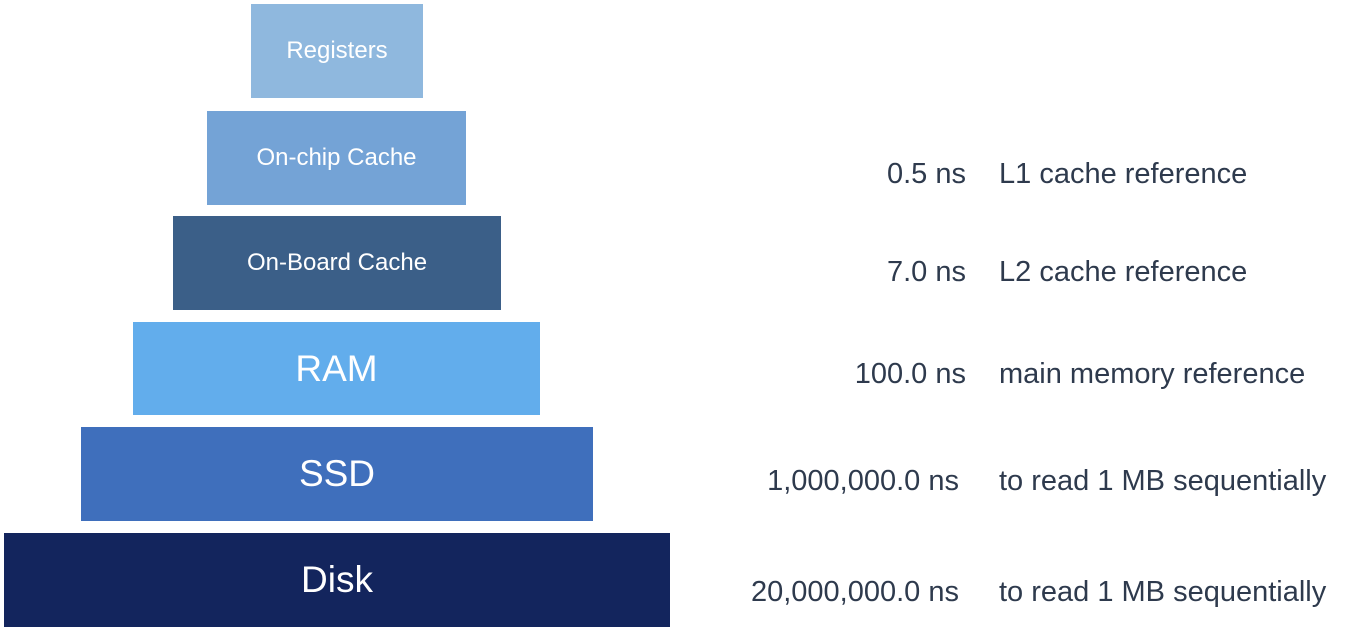 This screenshot has height=632, width=1369. I want to click on tier-label: On-chip Cache, so click(336, 157).